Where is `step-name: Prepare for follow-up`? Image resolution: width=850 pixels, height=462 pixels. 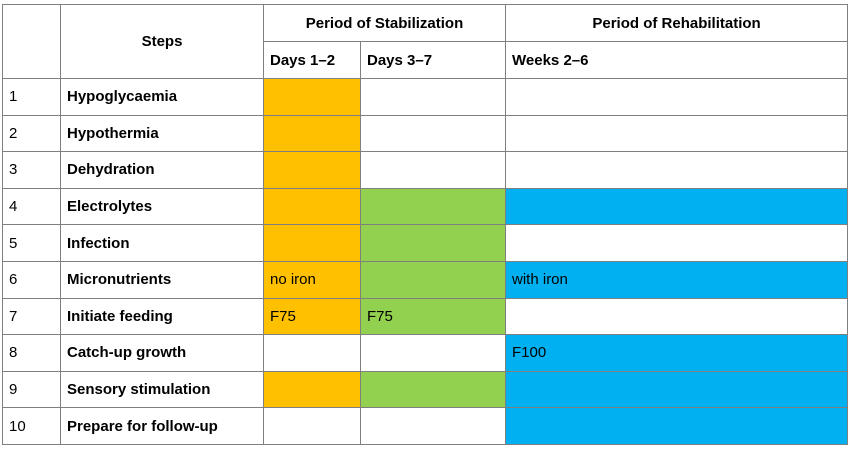 step-name: Prepare for follow-up is located at coordinates (162, 426).